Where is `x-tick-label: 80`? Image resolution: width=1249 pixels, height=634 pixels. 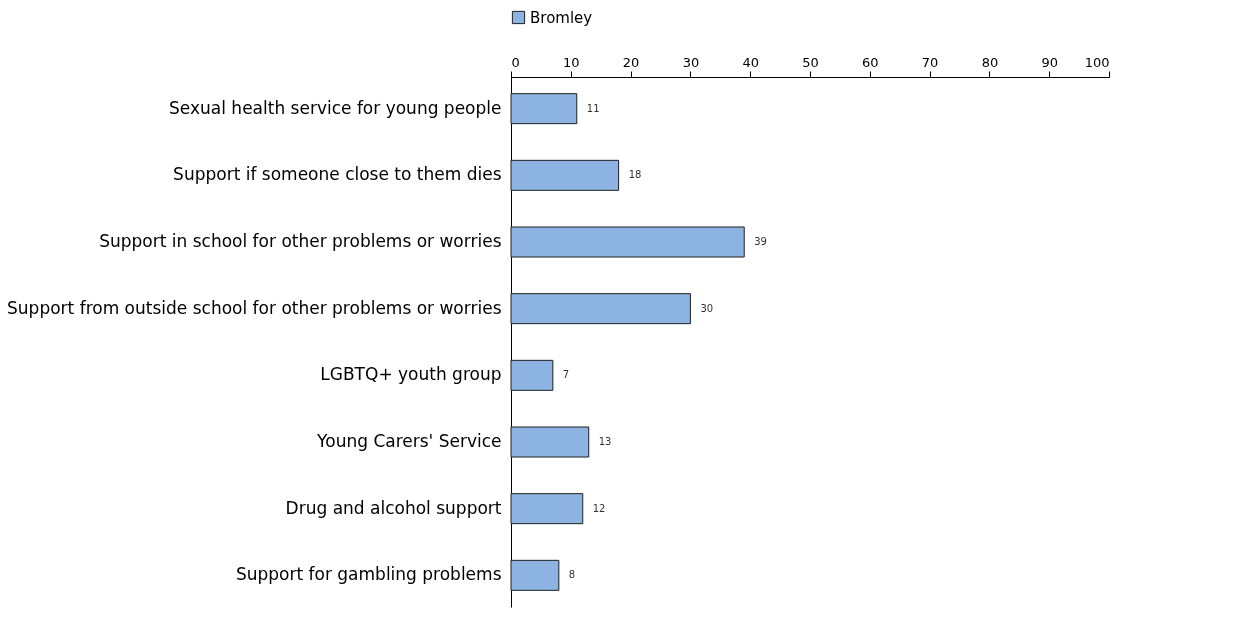
x-tick-label: 80 is located at coordinates (990, 62).